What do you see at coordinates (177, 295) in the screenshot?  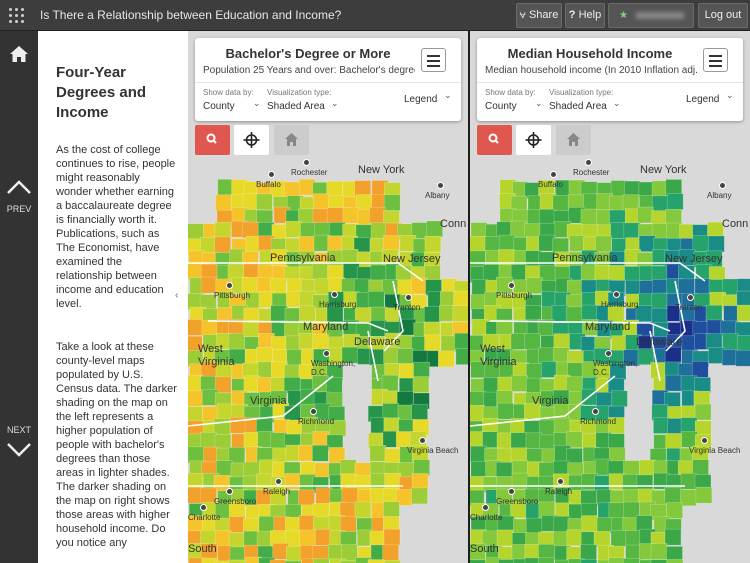 I see `collapse-panel-chevron-icon: ‹` at bounding box center [177, 295].